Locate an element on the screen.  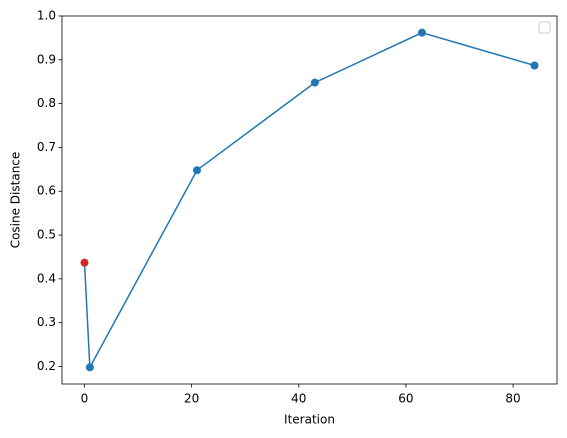
y-tick-label: 0.3 is located at coordinates (46, 322).